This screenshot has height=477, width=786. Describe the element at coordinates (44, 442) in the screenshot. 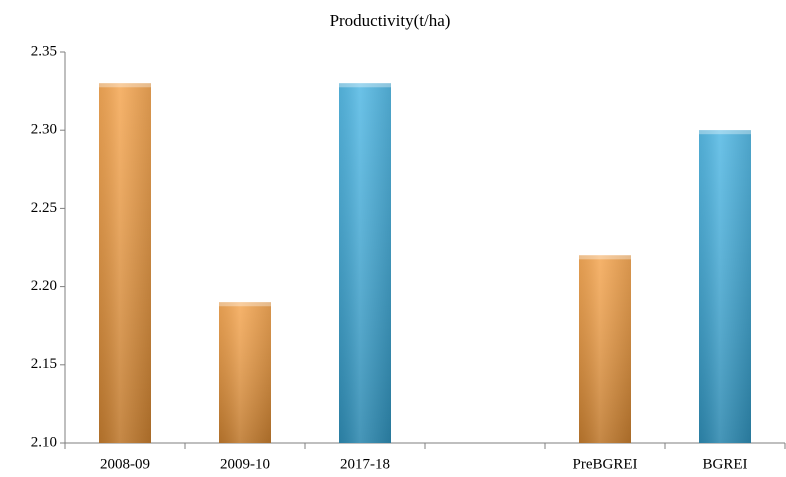

I see `y-tick-label: 2.10` at that location.